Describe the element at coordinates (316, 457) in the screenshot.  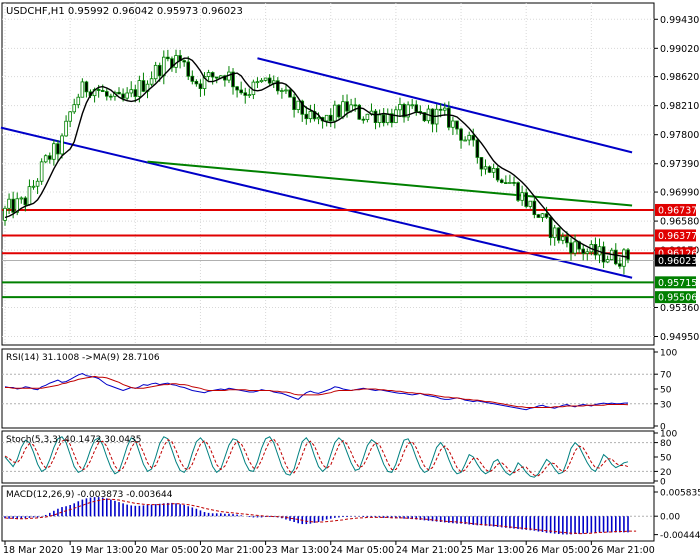
I see `stochastic-k-line` at that location.